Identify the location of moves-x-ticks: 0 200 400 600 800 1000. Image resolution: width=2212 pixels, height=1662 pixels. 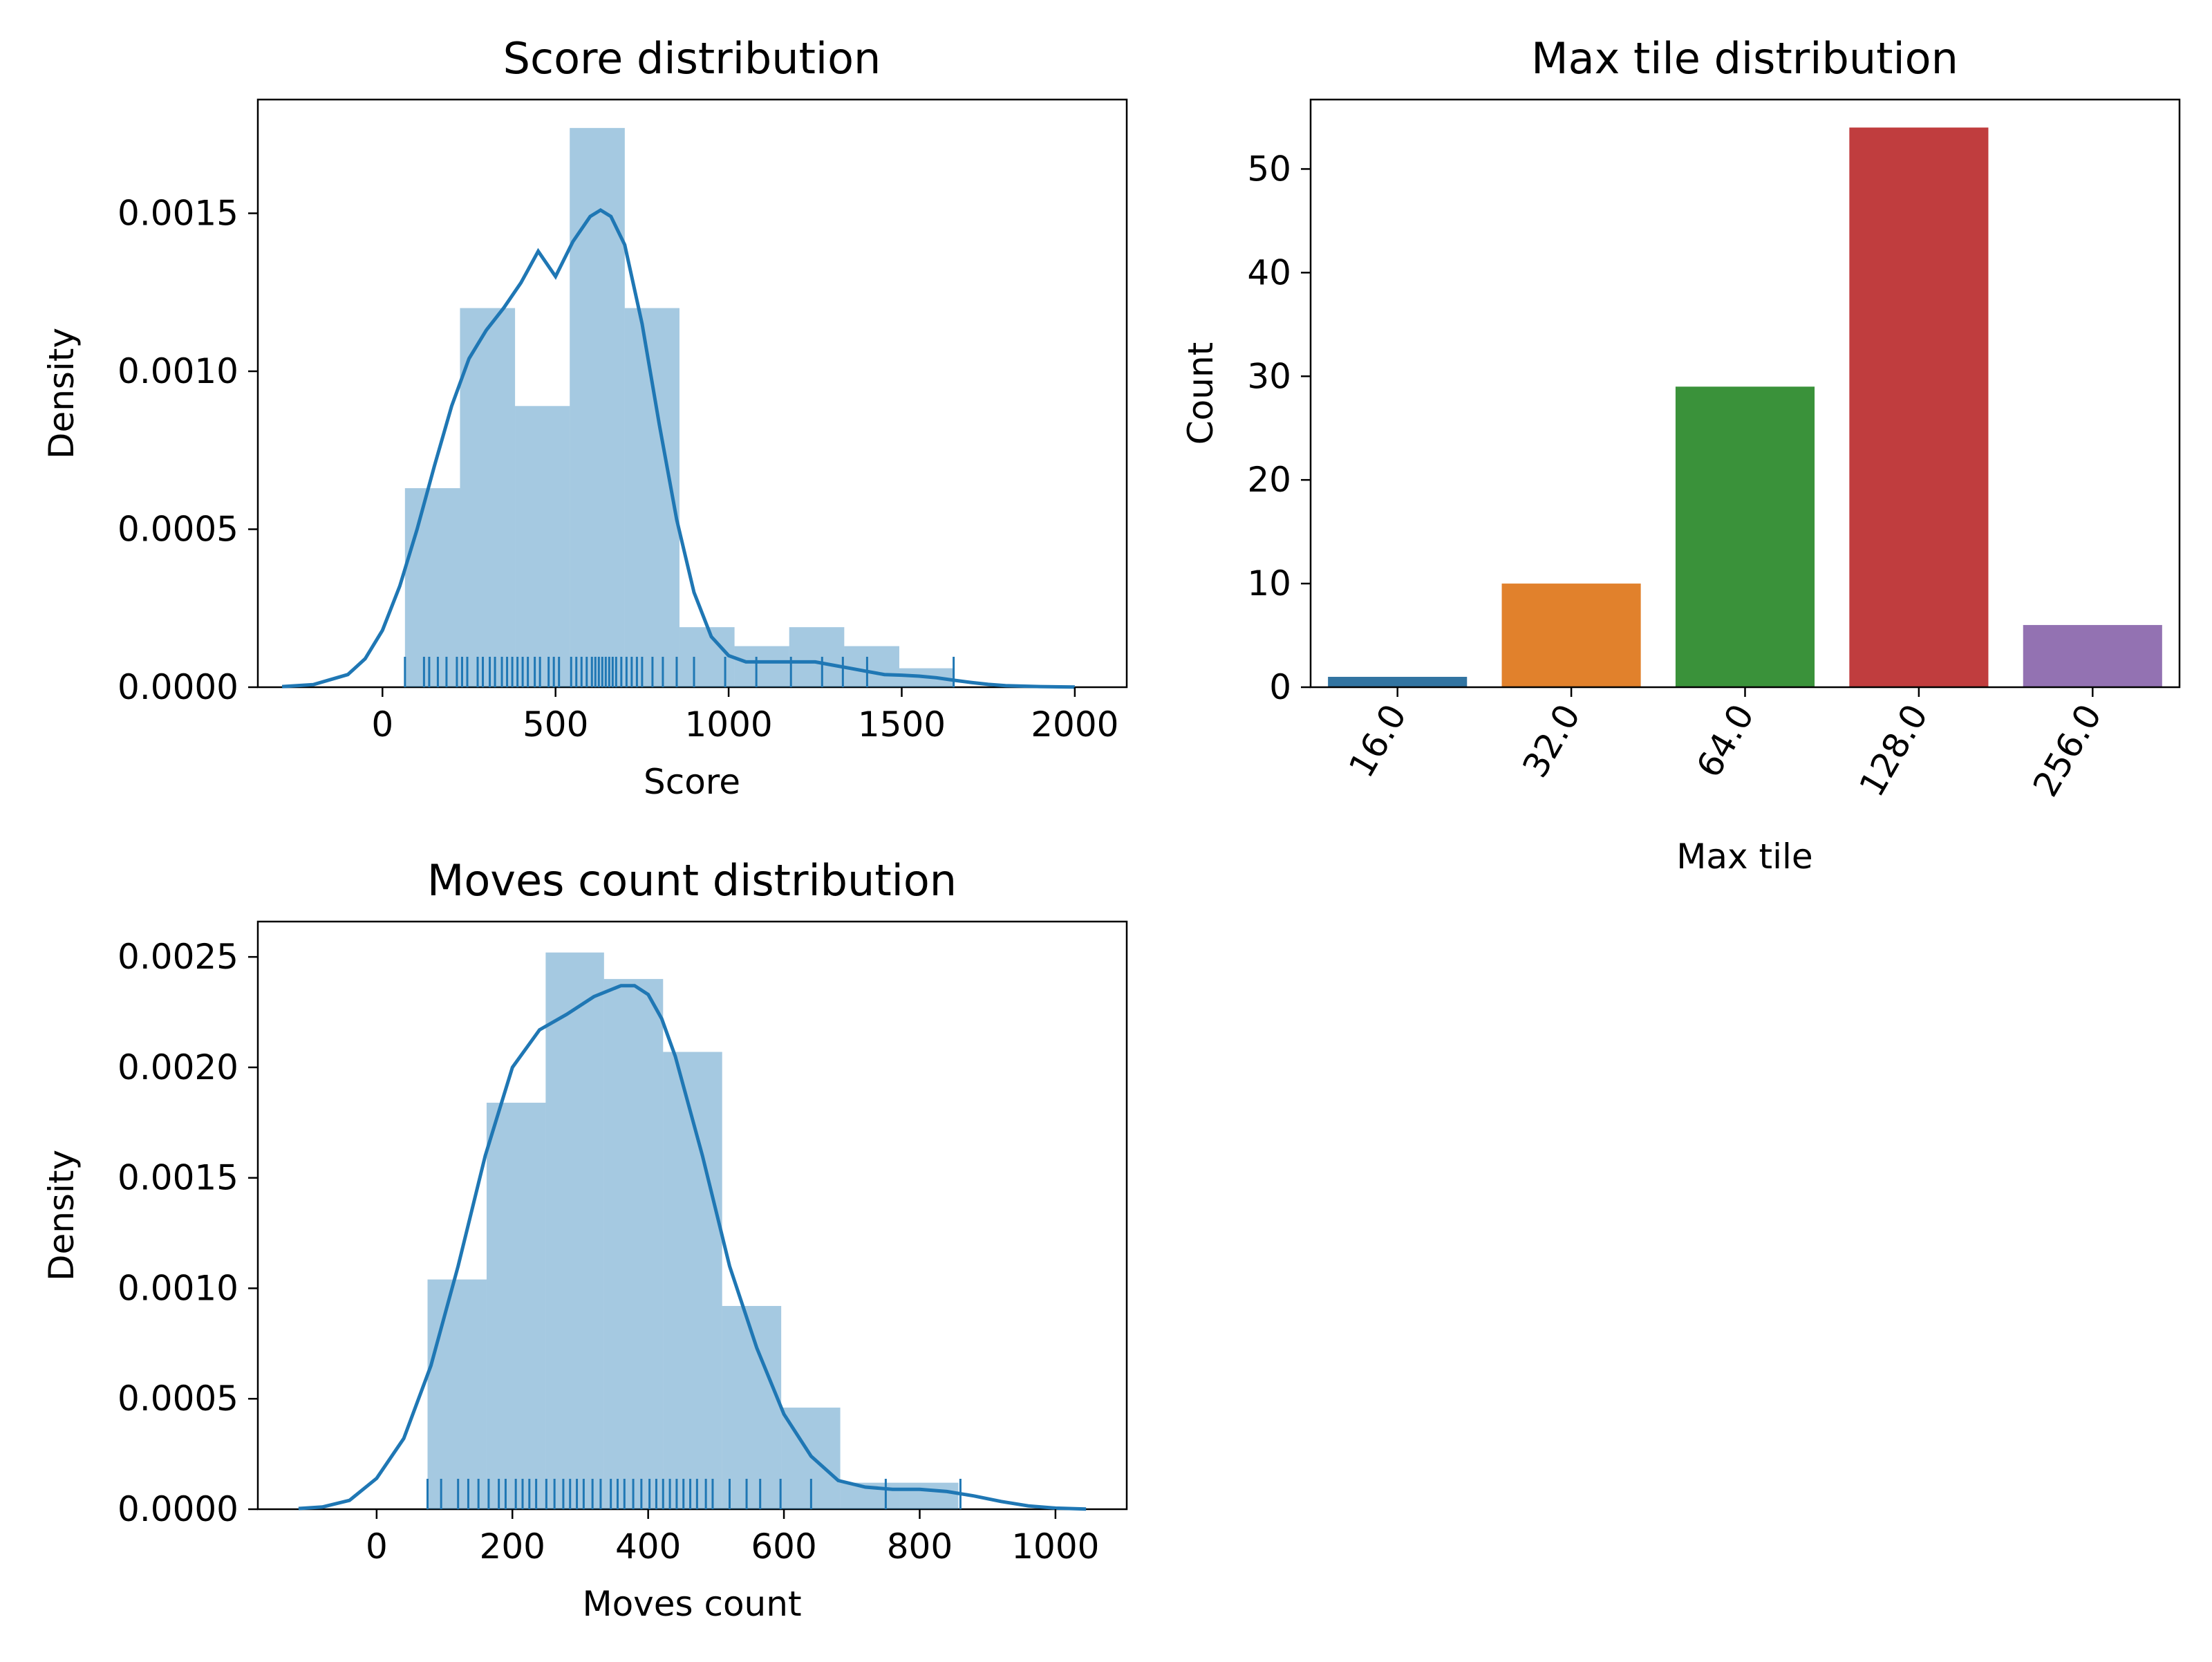
(733, 1538).